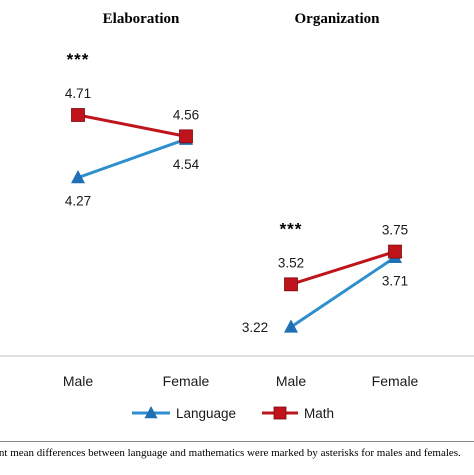  What do you see at coordinates (280, 413) in the screenshot?
I see `legend-marker-math` at bounding box center [280, 413].